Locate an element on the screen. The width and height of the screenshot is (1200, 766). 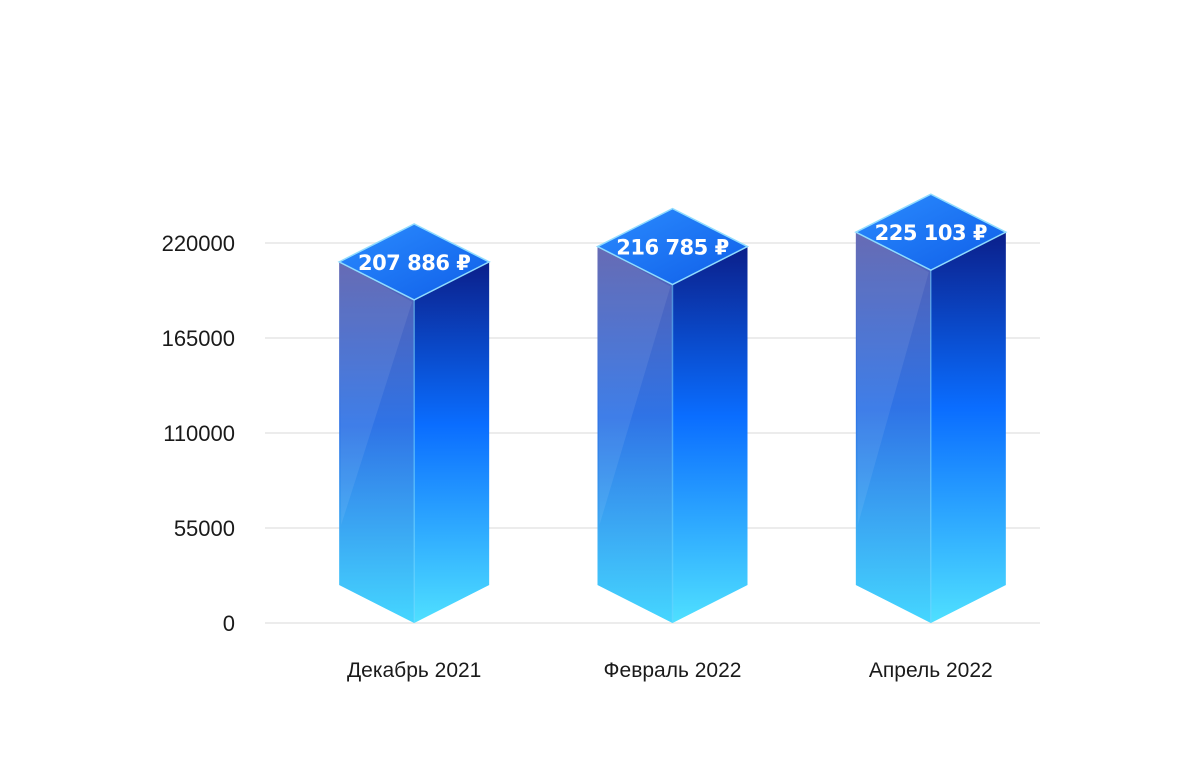
x-axis-ticks: Декабрь 2021 Февраль 2022 Апрель 2022 is located at coordinates (670, 670).